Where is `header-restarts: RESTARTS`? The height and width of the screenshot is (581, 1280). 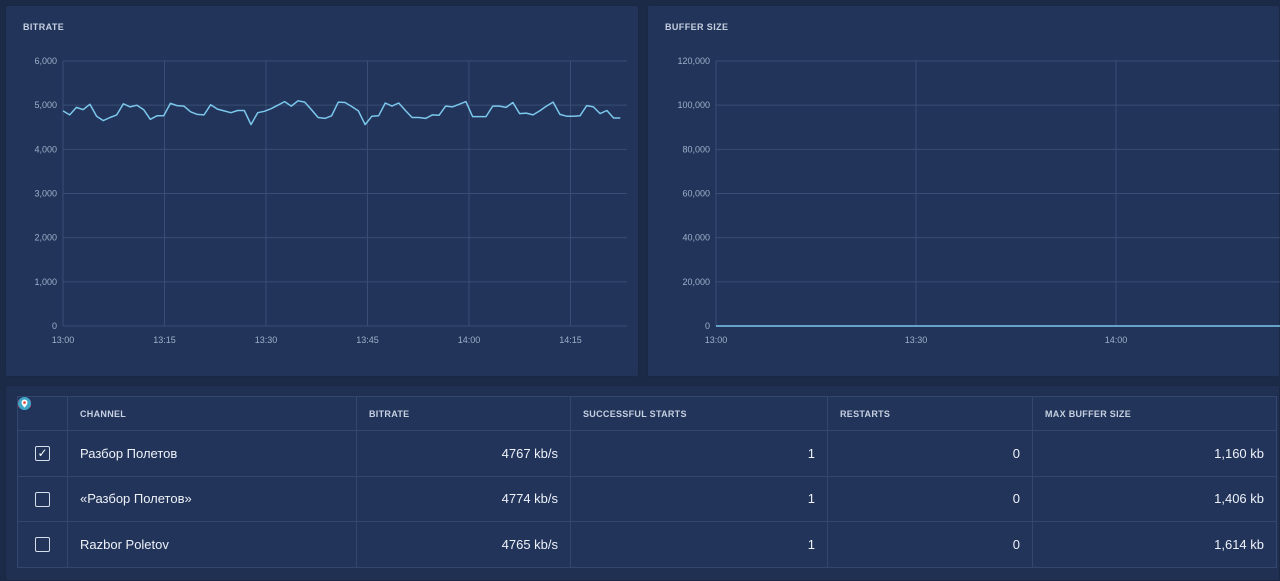 header-restarts: RESTARTS is located at coordinates (930, 413).